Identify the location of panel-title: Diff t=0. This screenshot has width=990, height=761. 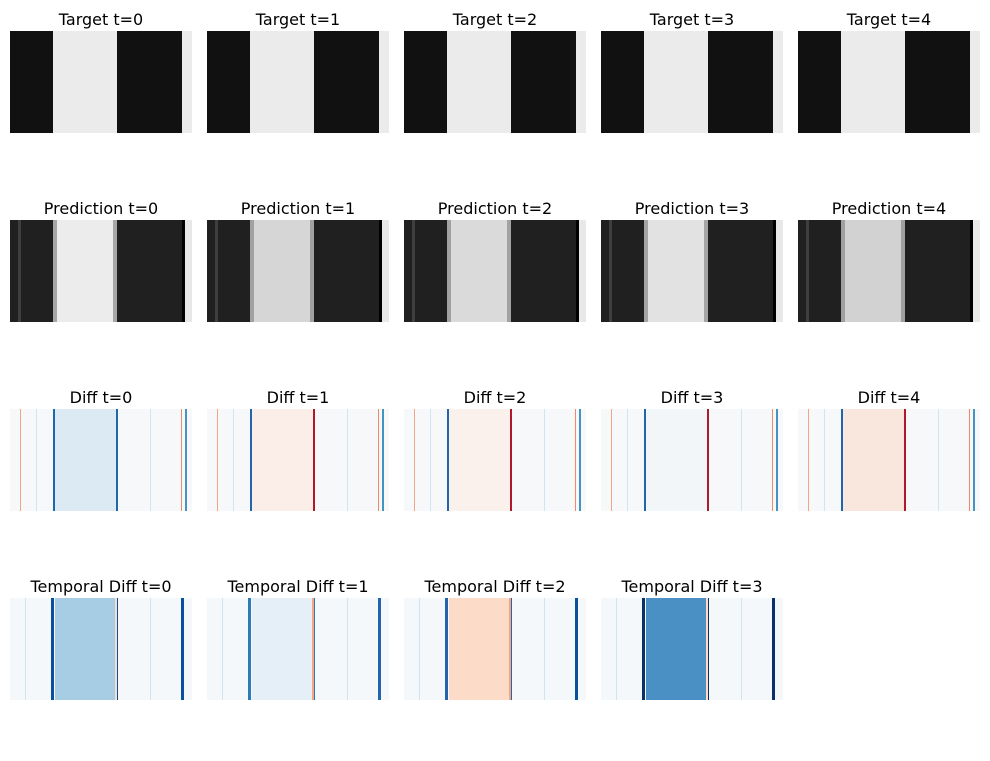
(101, 397).